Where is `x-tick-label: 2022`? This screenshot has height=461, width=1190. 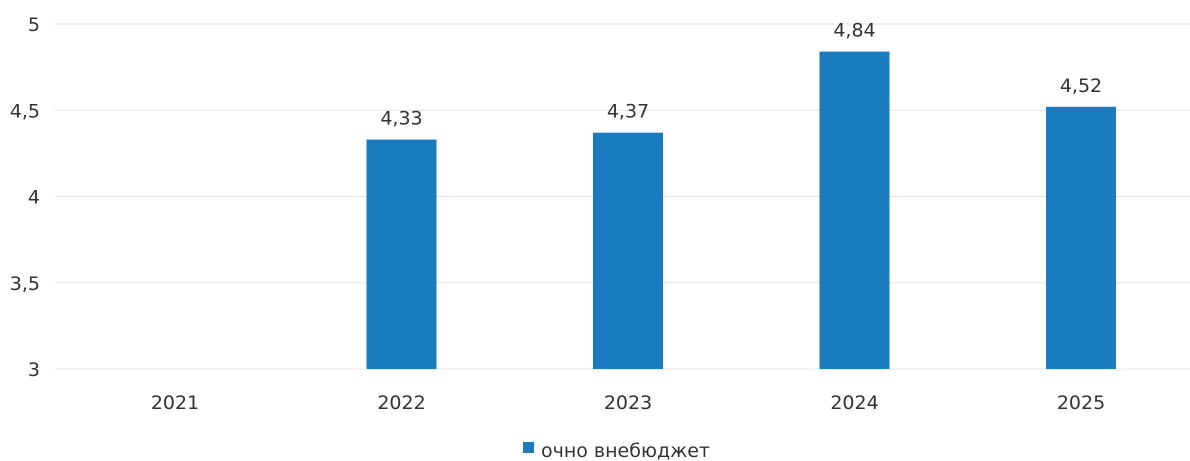 x-tick-label: 2022 is located at coordinates (401, 403).